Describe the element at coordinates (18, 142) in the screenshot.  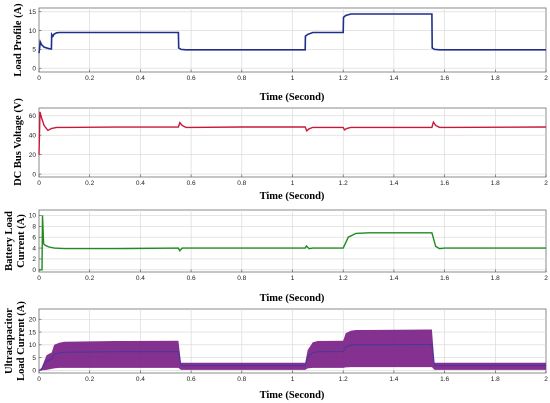
I see `y-axis-label-bus: DC Bus Voltage (V)` at that location.